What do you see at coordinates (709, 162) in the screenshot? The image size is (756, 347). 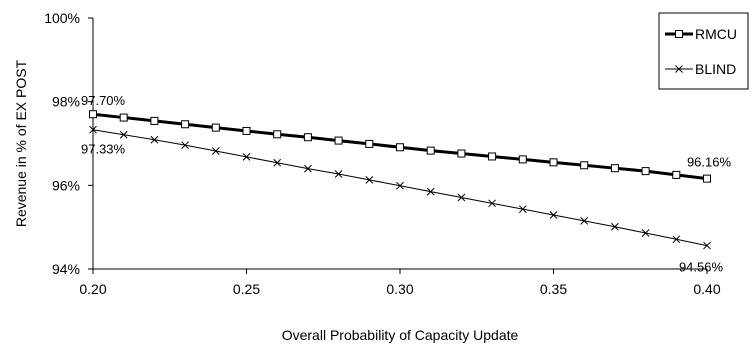 I see `data-label: 96.16%` at bounding box center [709, 162].